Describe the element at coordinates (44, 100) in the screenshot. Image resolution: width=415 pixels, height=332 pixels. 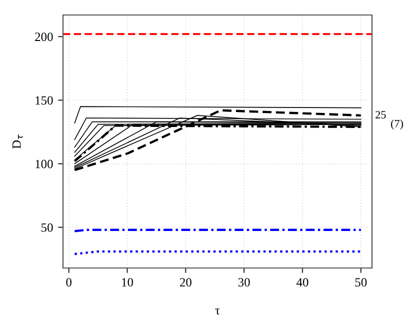
I see `y-tick-label: 150` at that location.